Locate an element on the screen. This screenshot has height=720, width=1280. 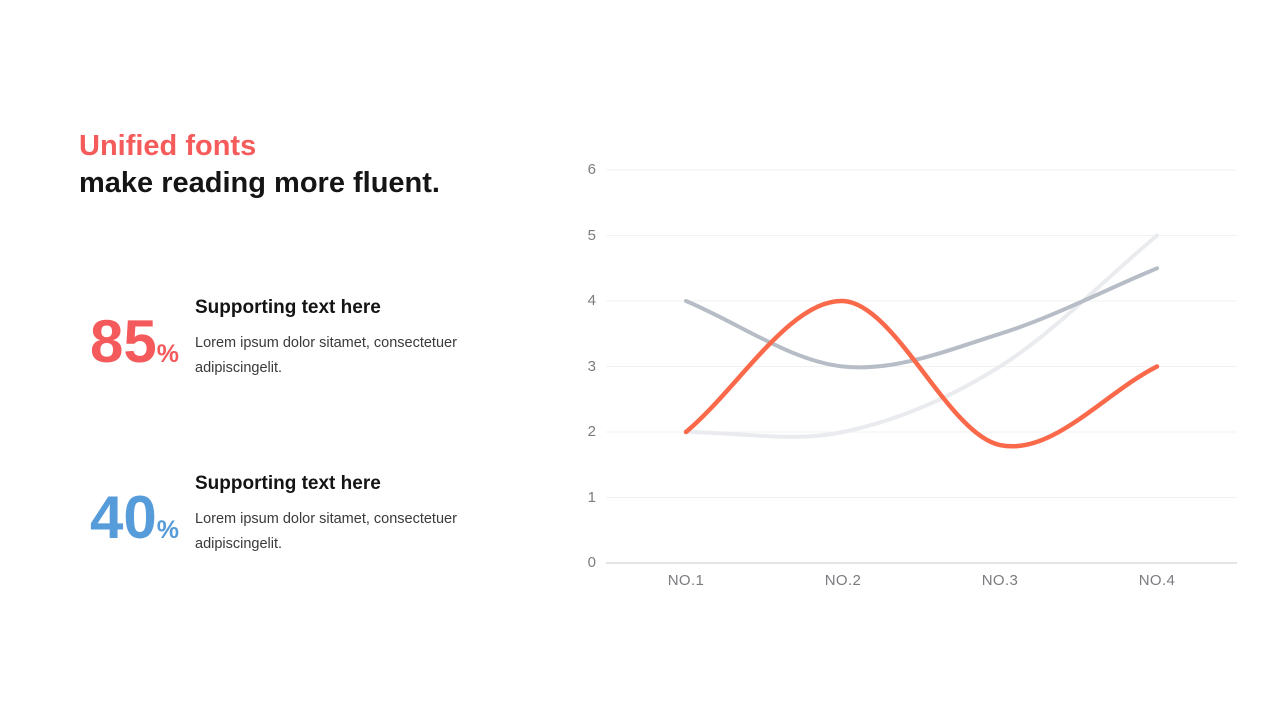
y-axis-tick-label: 0 is located at coordinates (591, 562).